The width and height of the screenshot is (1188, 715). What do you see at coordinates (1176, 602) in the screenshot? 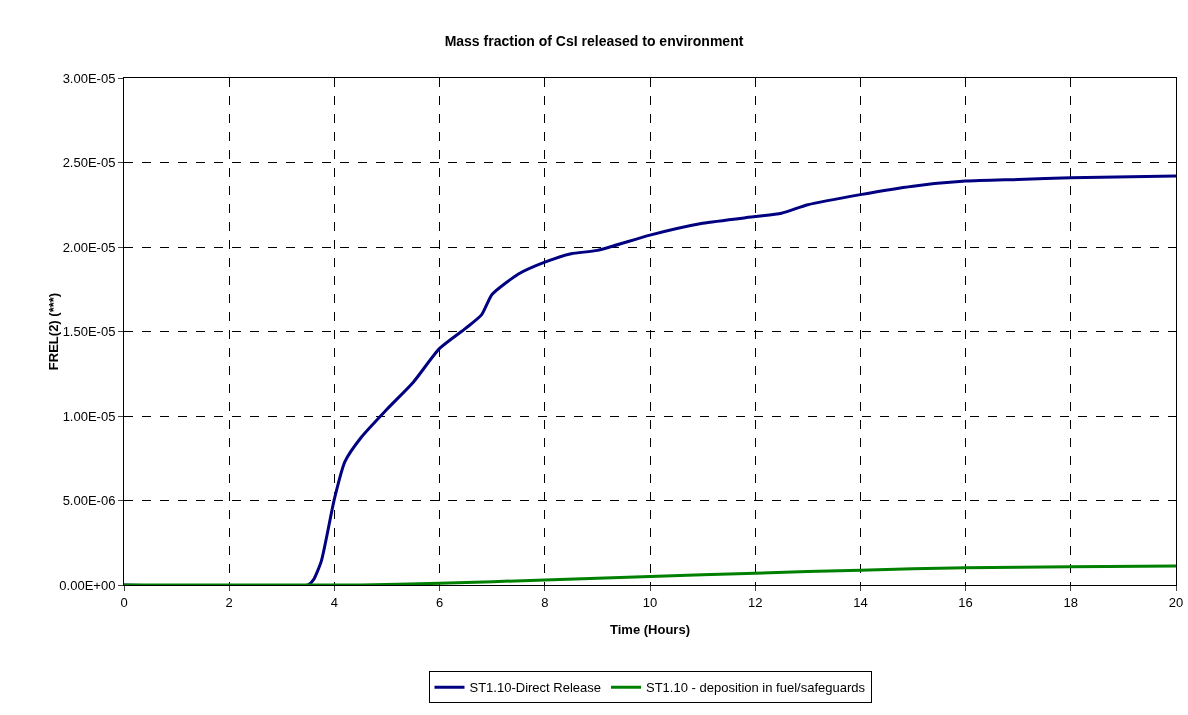
I see `x-tick-label: 20` at bounding box center [1176, 602].